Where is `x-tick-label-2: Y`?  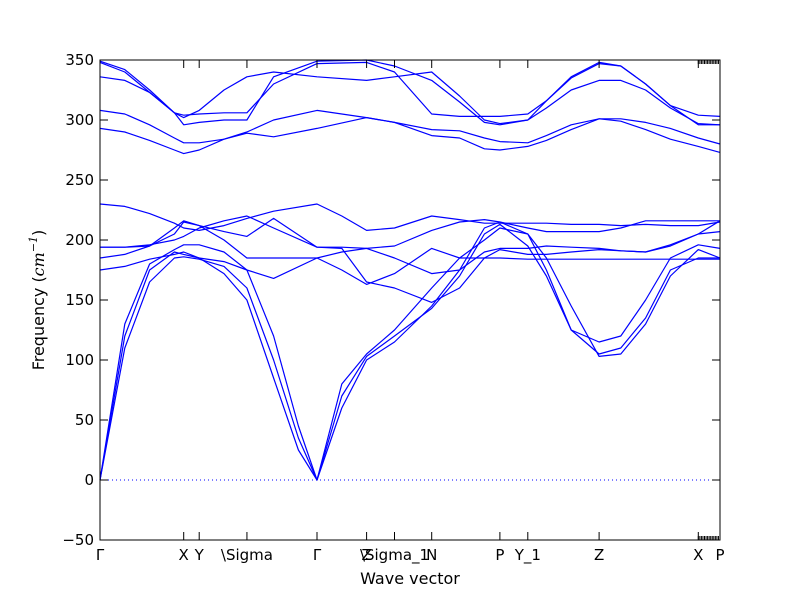 x-tick-label-2: Y is located at coordinates (199, 555).